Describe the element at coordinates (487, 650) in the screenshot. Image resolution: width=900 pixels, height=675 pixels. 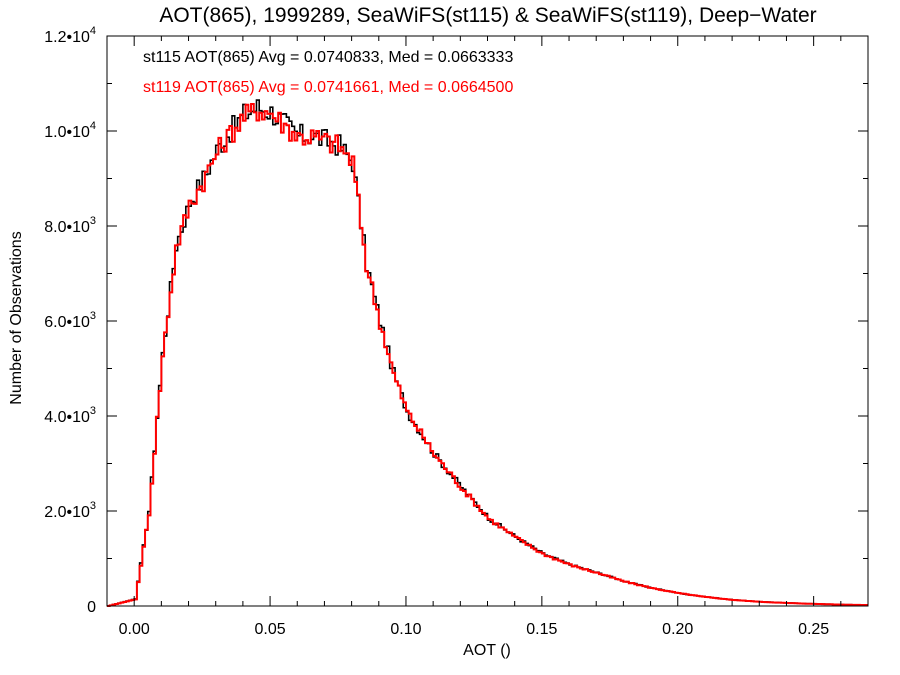
I see `x-axis-label: AOT ()` at that location.